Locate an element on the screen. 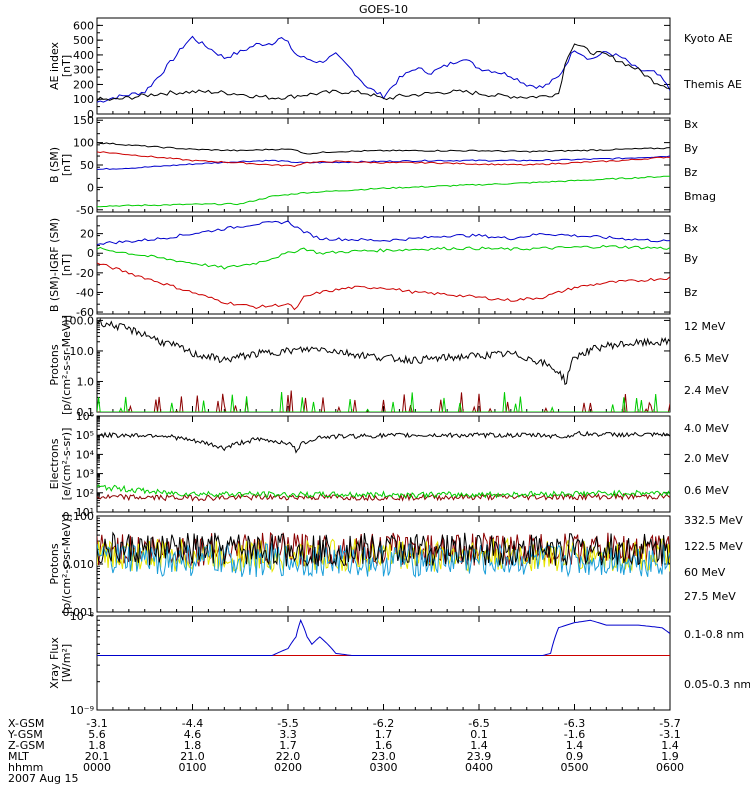 The height and width of the screenshot is (800, 750). y-tick-label: 0.001 is located at coordinates (79, 612).